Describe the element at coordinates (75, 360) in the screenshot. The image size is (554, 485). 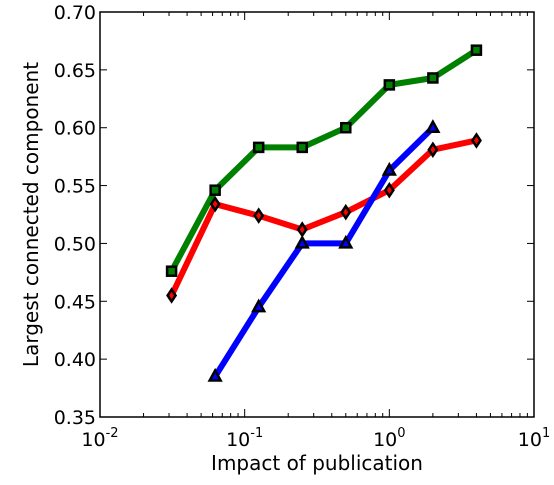
I see `y-tick-label: 0.40` at that location.